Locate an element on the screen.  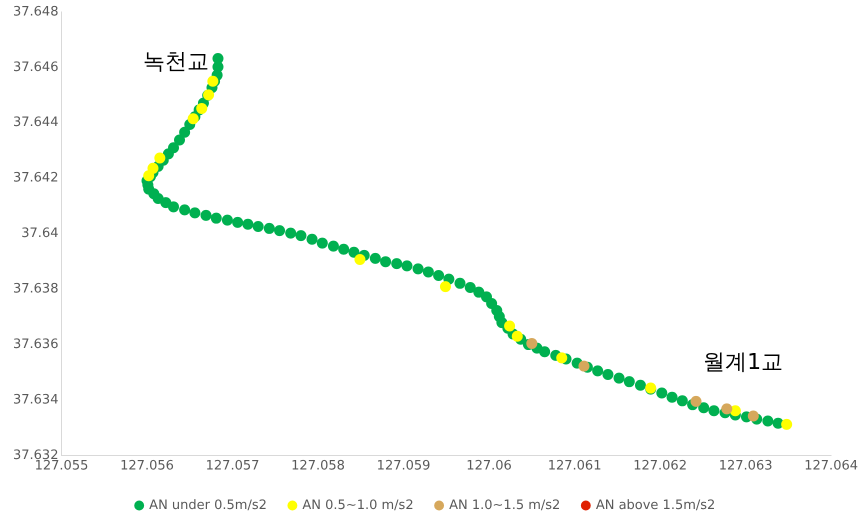
x-tick-label: 127.059 is located at coordinates (403, 466).